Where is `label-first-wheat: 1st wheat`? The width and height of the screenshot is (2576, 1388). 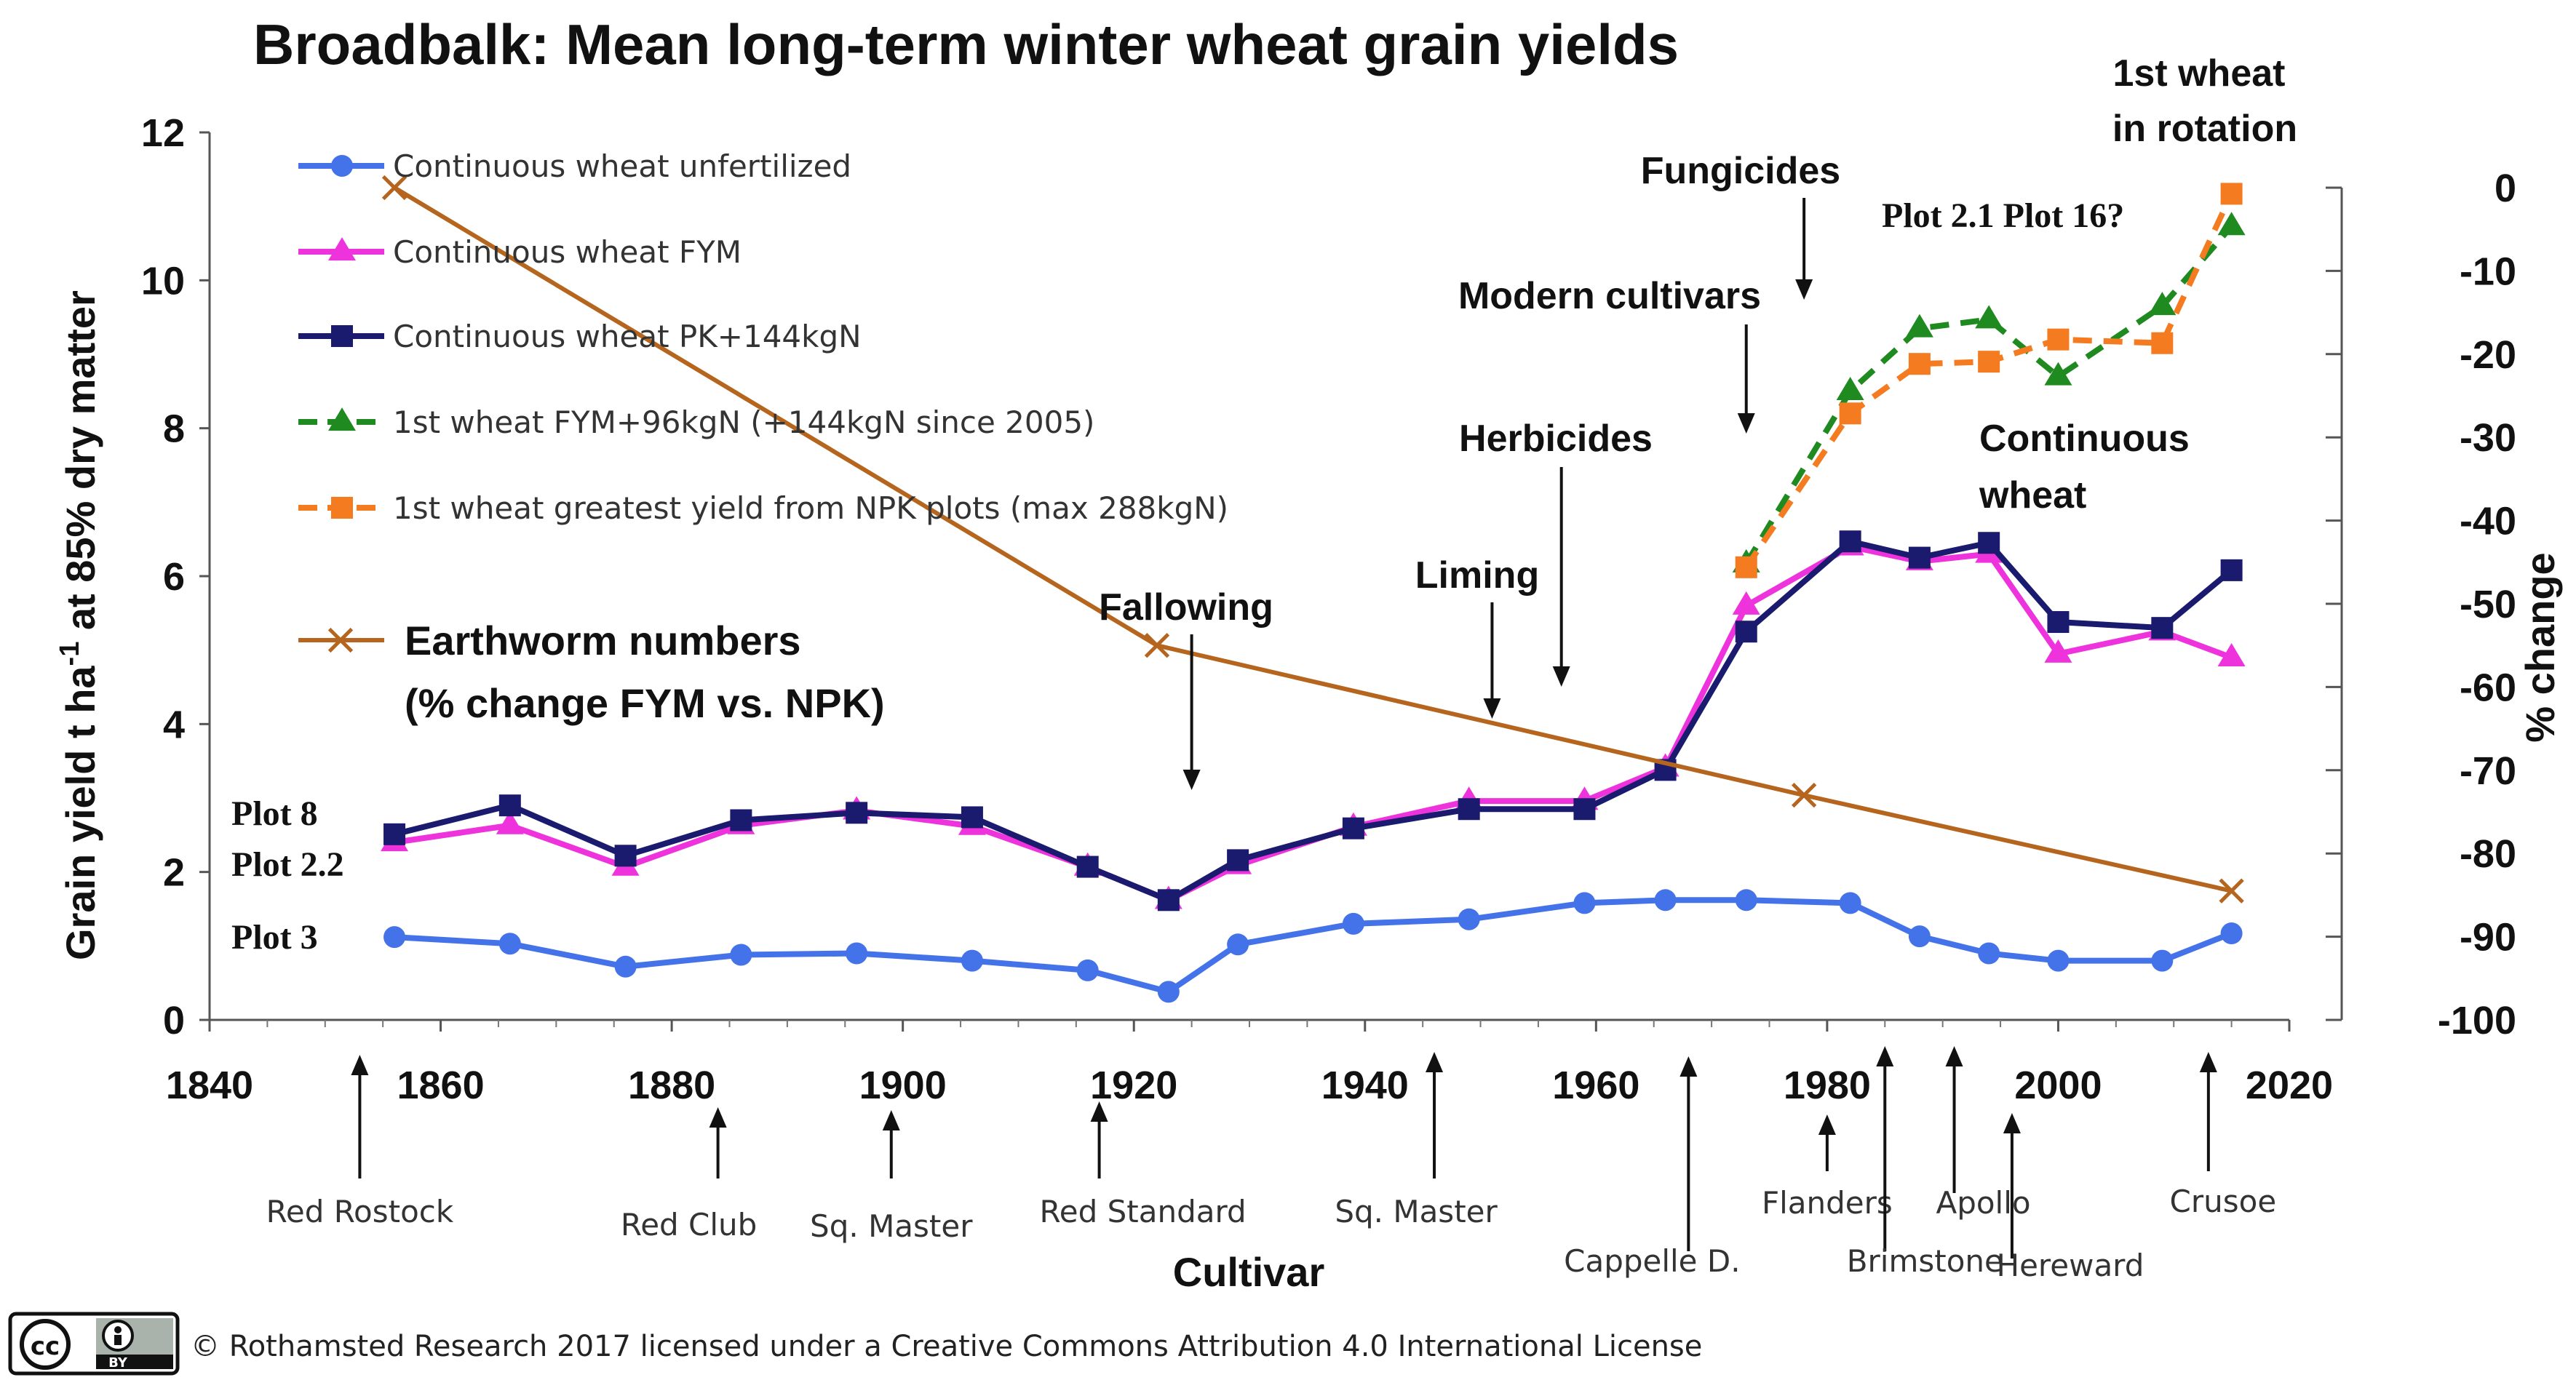 label-first-wheat: 1st wheat is located at coordinates (2199, 73).